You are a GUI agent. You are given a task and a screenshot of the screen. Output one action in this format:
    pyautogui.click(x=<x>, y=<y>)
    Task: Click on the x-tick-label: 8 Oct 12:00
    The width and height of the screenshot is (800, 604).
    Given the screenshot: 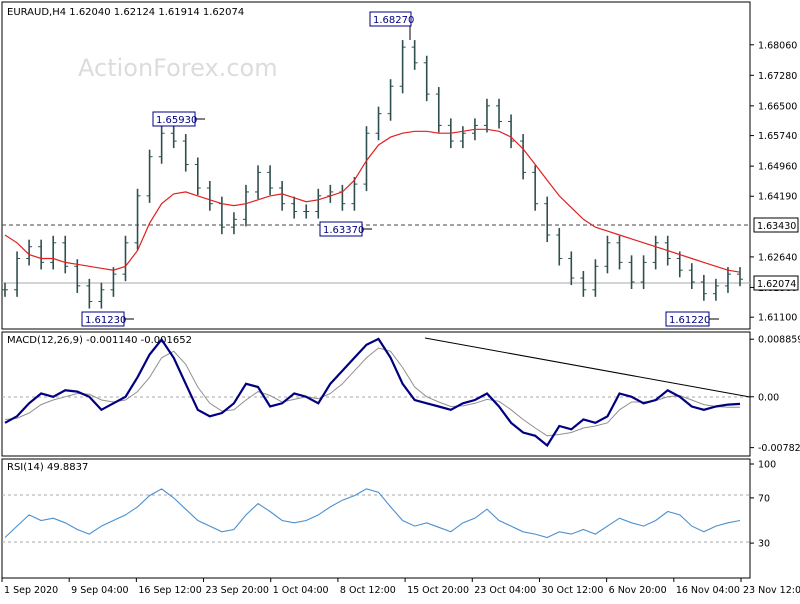 What is the action you would take?
    pyautogui.click(x=368, y=590)
    